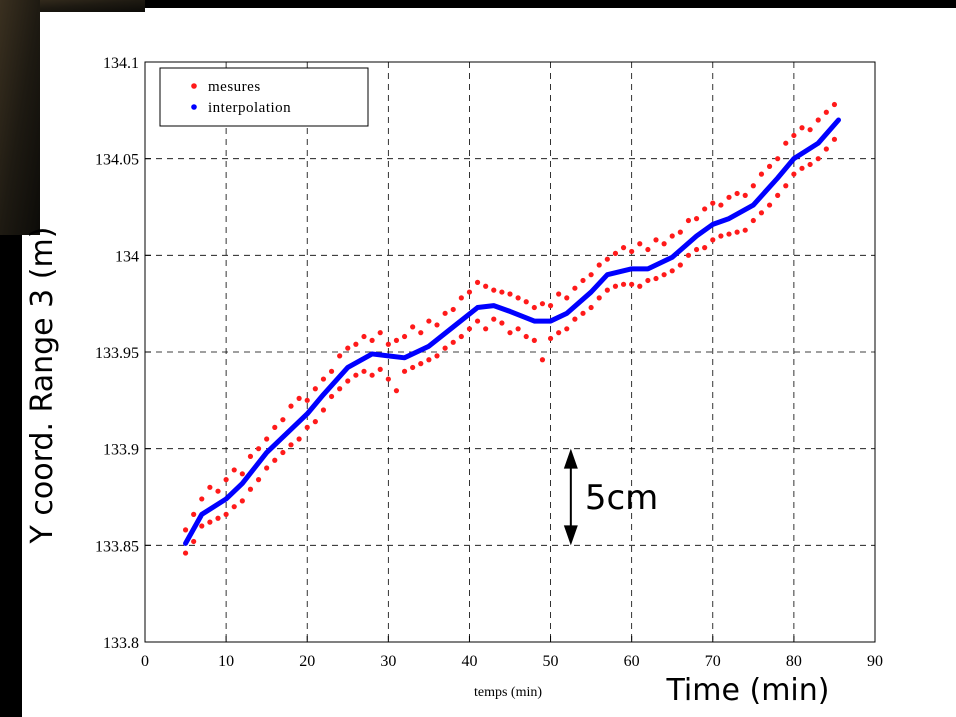  I want to click on x-label: temps (min), so click(508, 692).